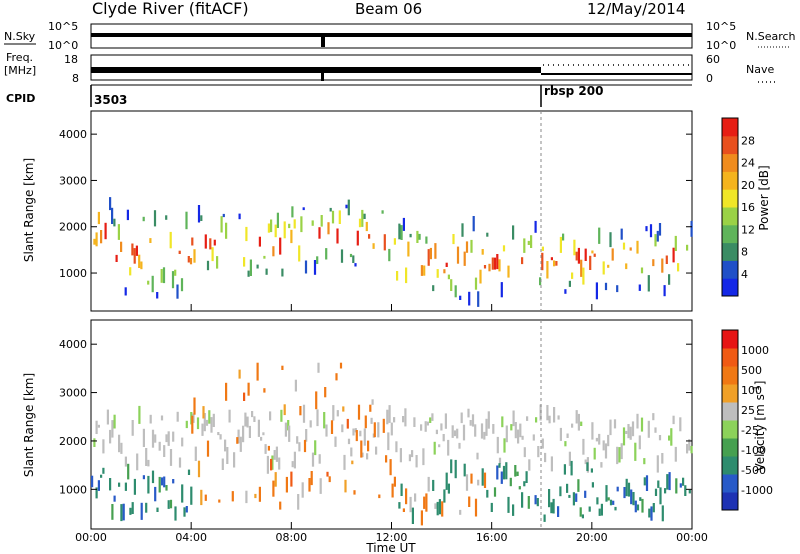 The image size is (800, 554). Describe the element at coordinates (73, 489) in the screenshot. I see `velocity-ytick-label: 1000` at that location.